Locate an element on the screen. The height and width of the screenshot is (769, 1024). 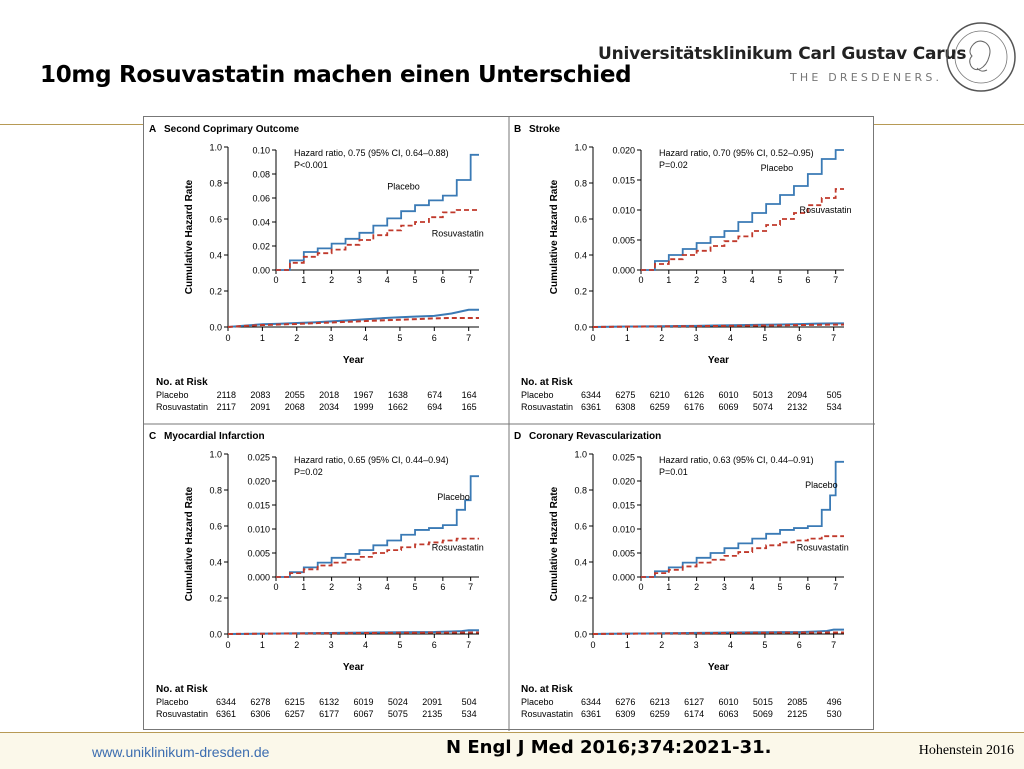
panel-D-risk-value: 6127 is located at coordinates (694, 702).